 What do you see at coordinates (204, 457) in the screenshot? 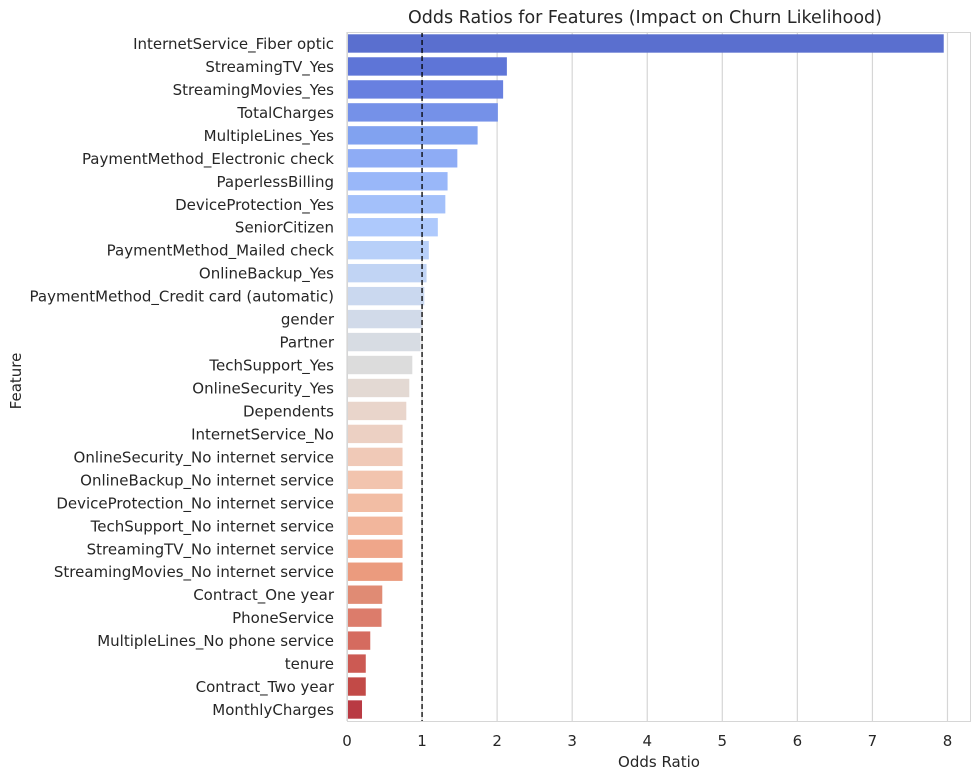
I see `y-tick-label: OnlineSecurity_No internet service` at bounding box center [204, 457].